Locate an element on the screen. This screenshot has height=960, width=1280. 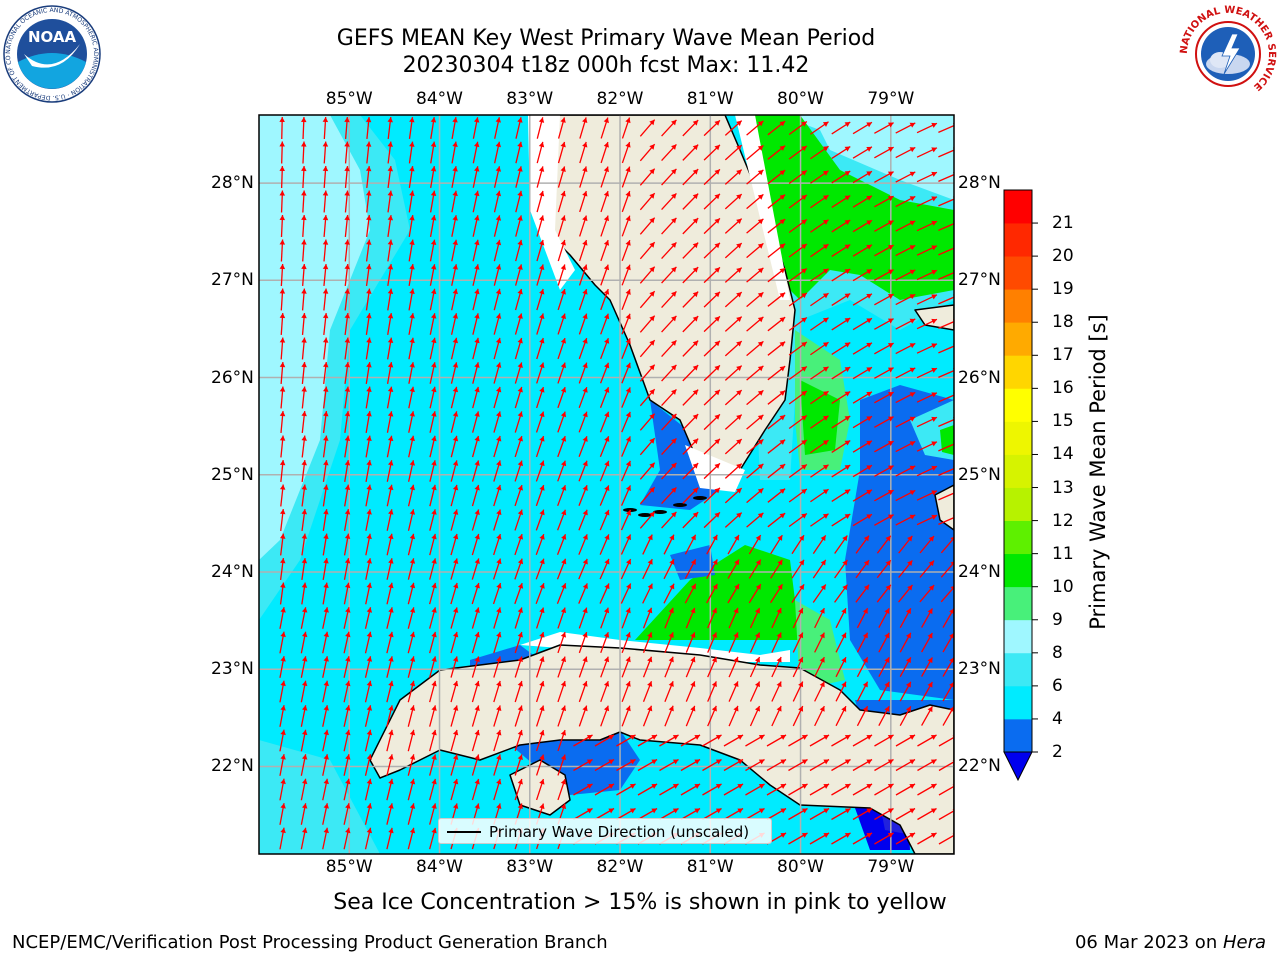
florida-key-islet is located at coordinates (680, 505).